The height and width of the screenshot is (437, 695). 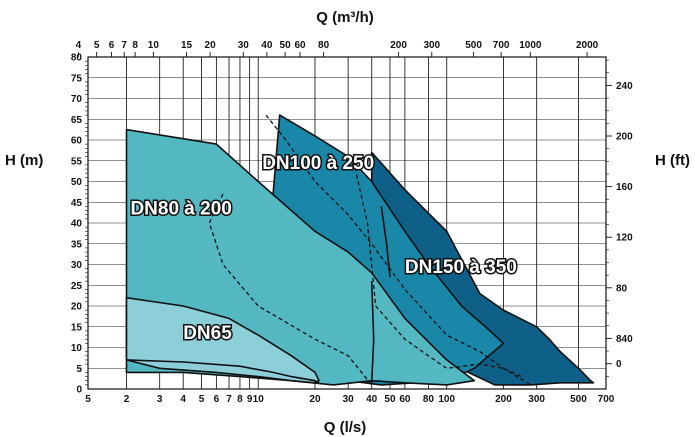 What do you see at coordinates (372, 399) in the screenshot?
I see `bottom-tick-label: 40` at bounding box center [372, 399].